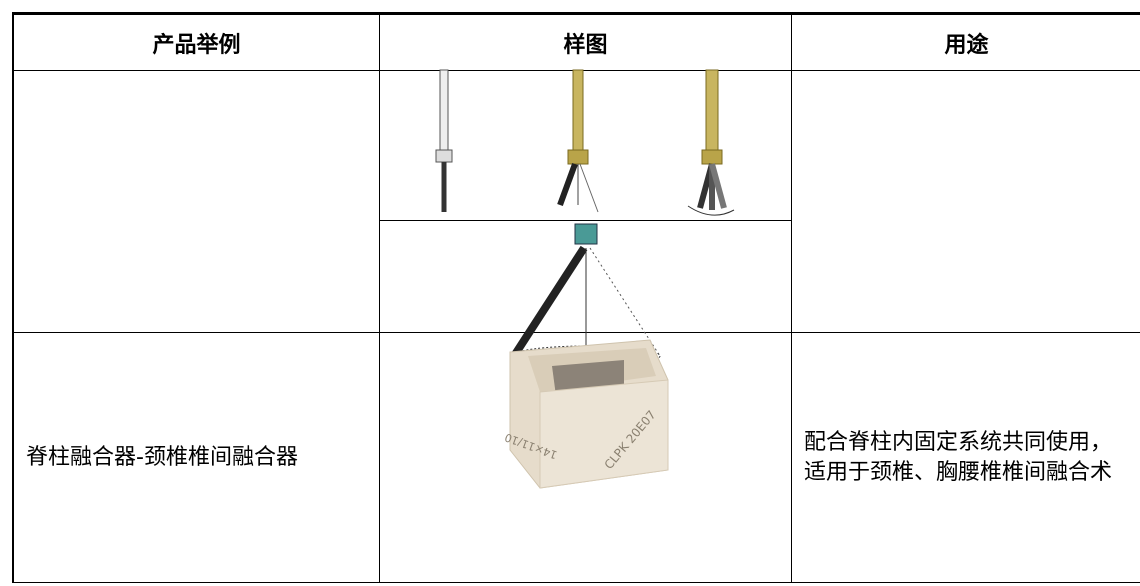  What do you see at coordinates (444, 140) in the screenshot?
I see `screw-plain` at bounding box center [444, 140].